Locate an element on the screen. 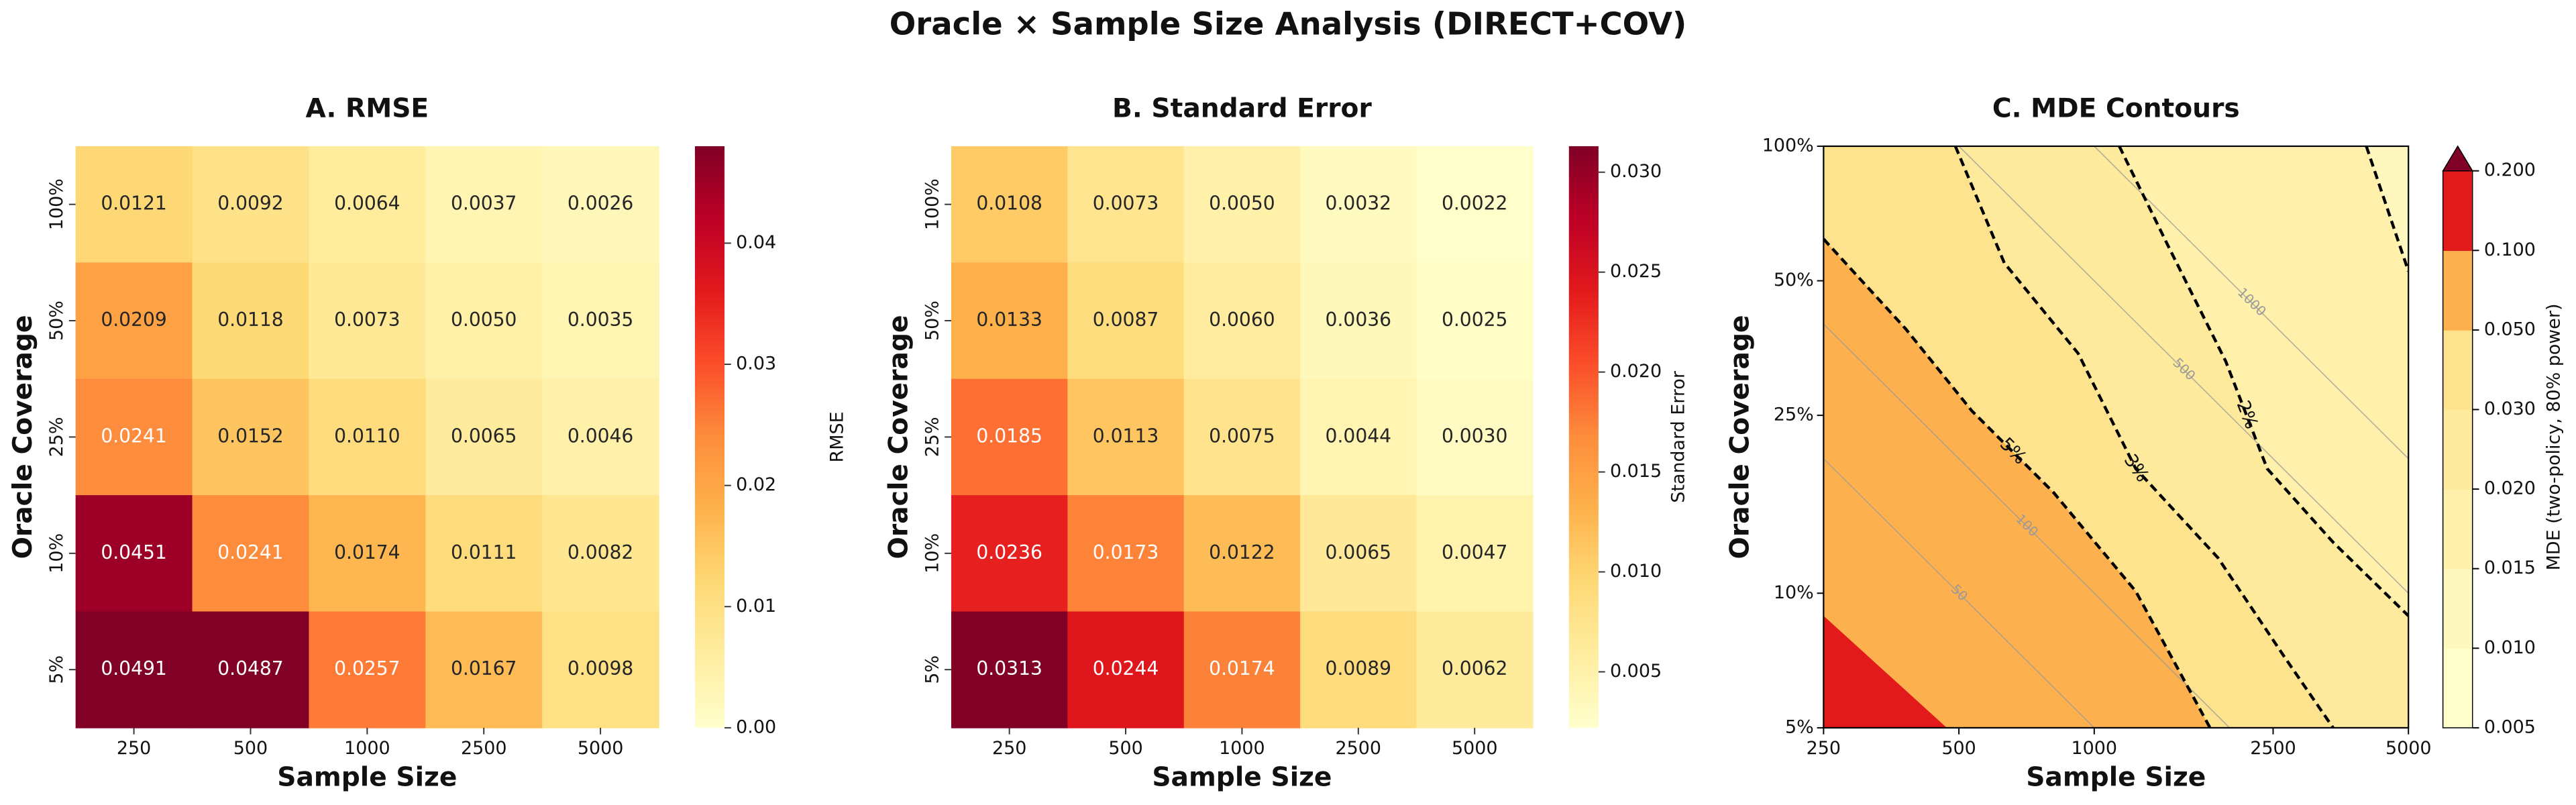  cell-value-label: 0.0098 is located at coordinates (601, 668).